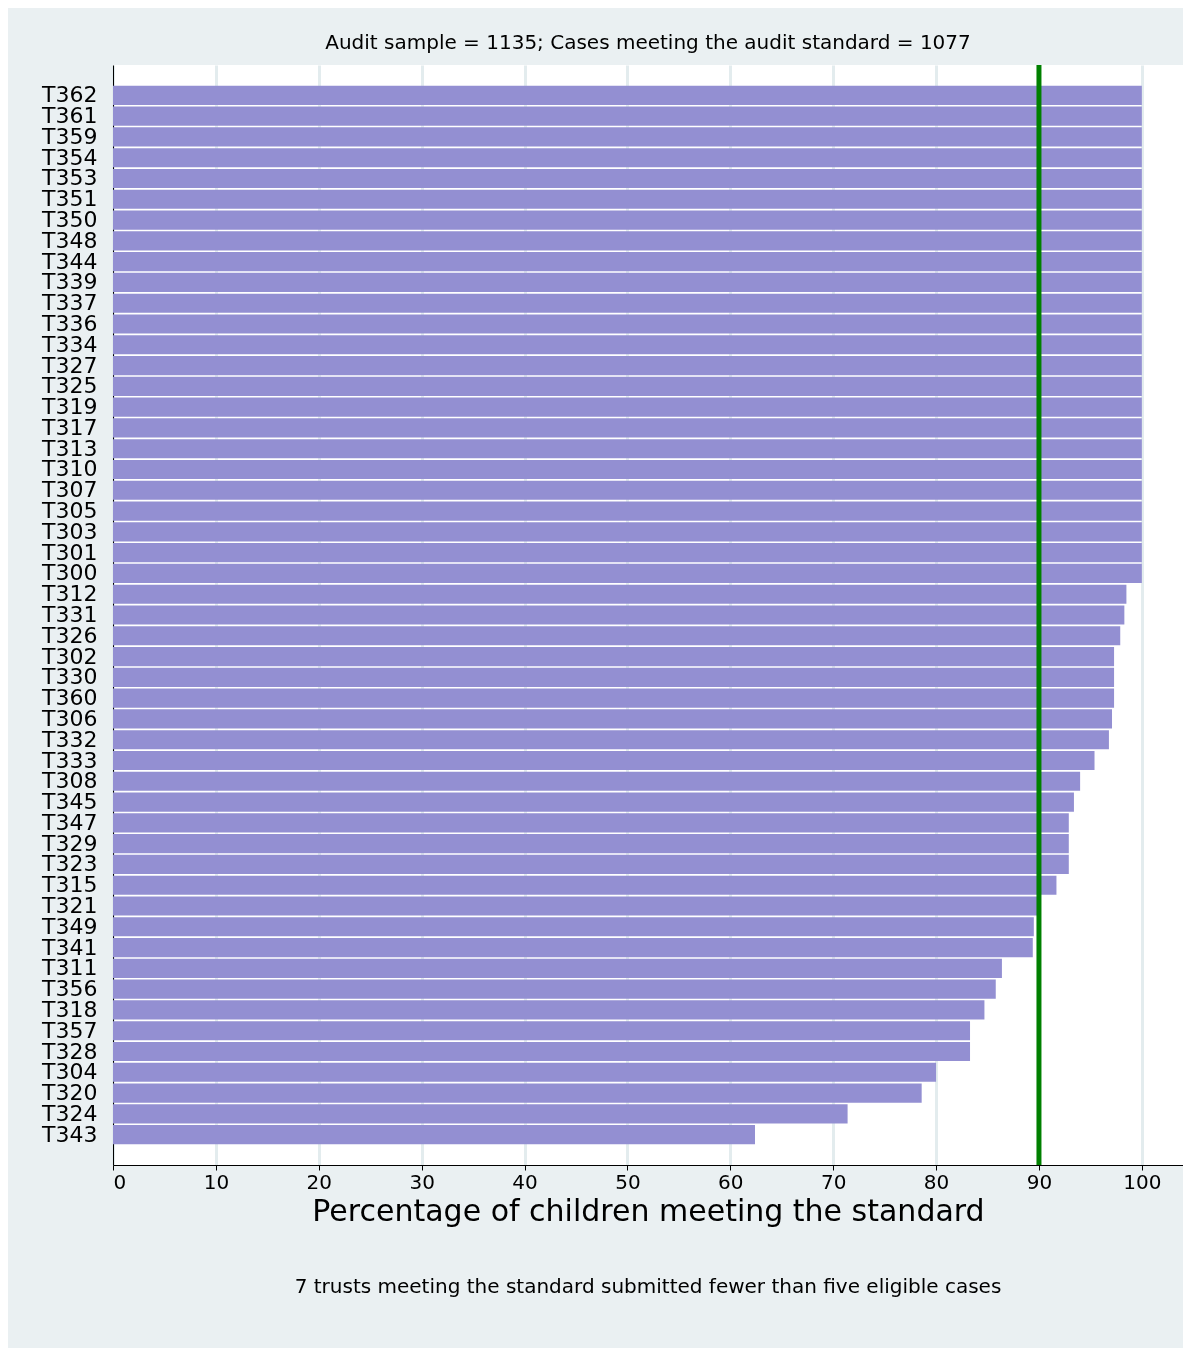  I want to click on x-tick-label: 100, so click(1142, 1181).